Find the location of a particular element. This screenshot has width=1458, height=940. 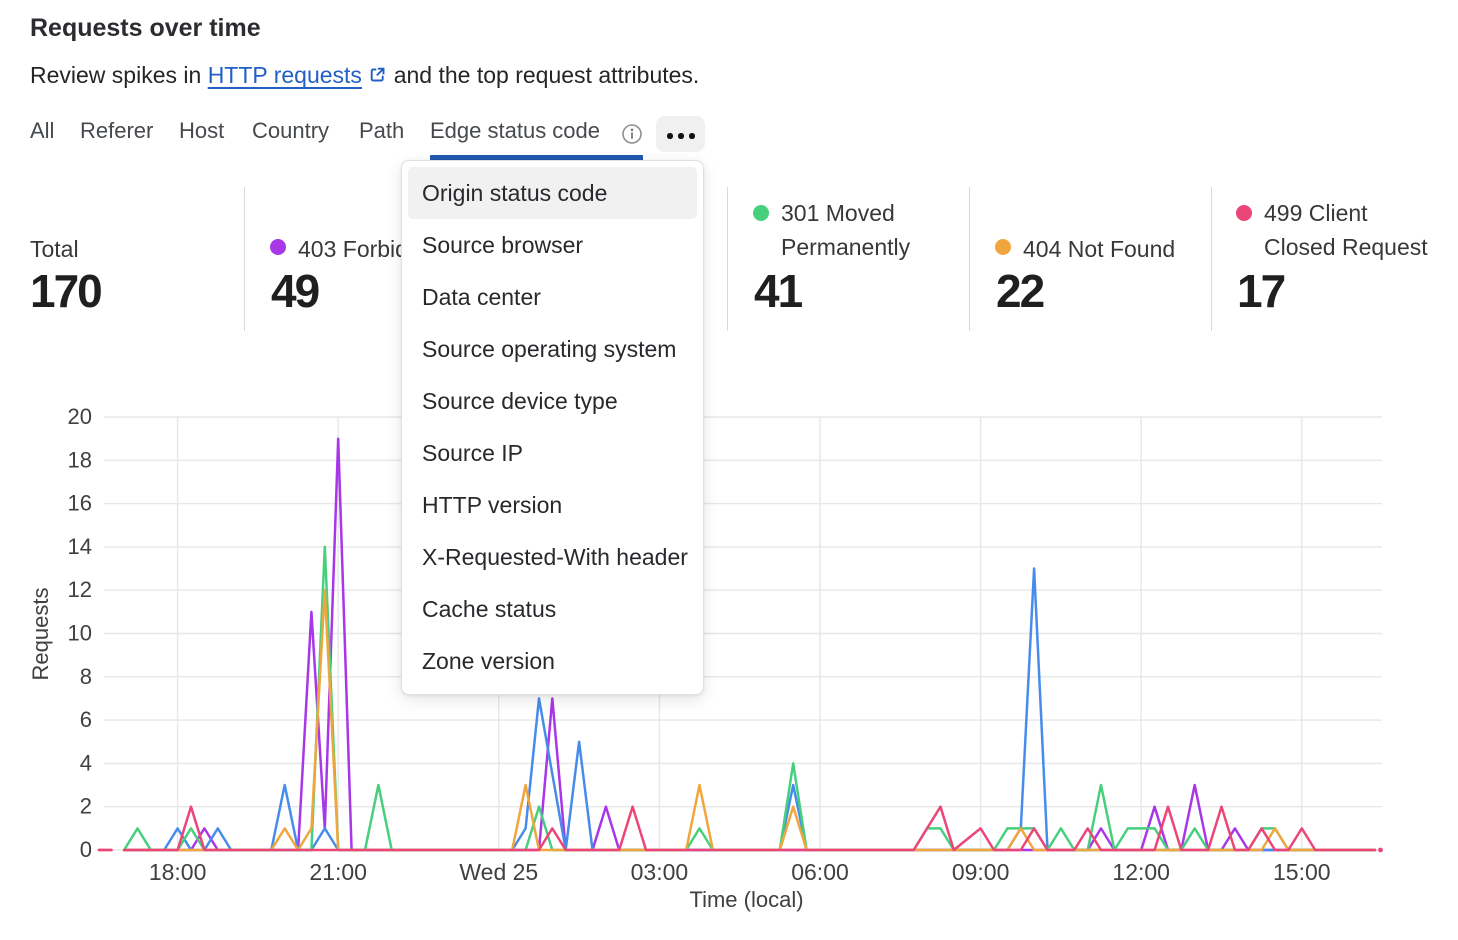

svg-text: 06:00 is located at coordinates (820, 872).